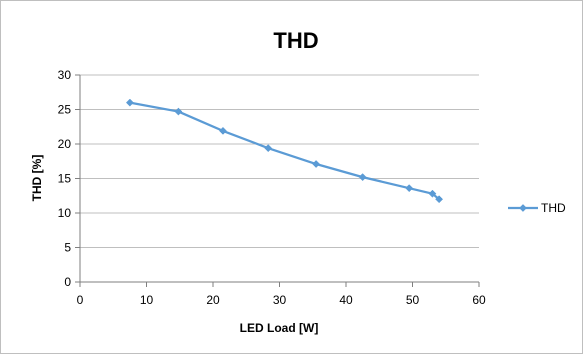 This screenshot has width=583, height=354. I want to click on x-tick-label: 30, so click(280, 300).